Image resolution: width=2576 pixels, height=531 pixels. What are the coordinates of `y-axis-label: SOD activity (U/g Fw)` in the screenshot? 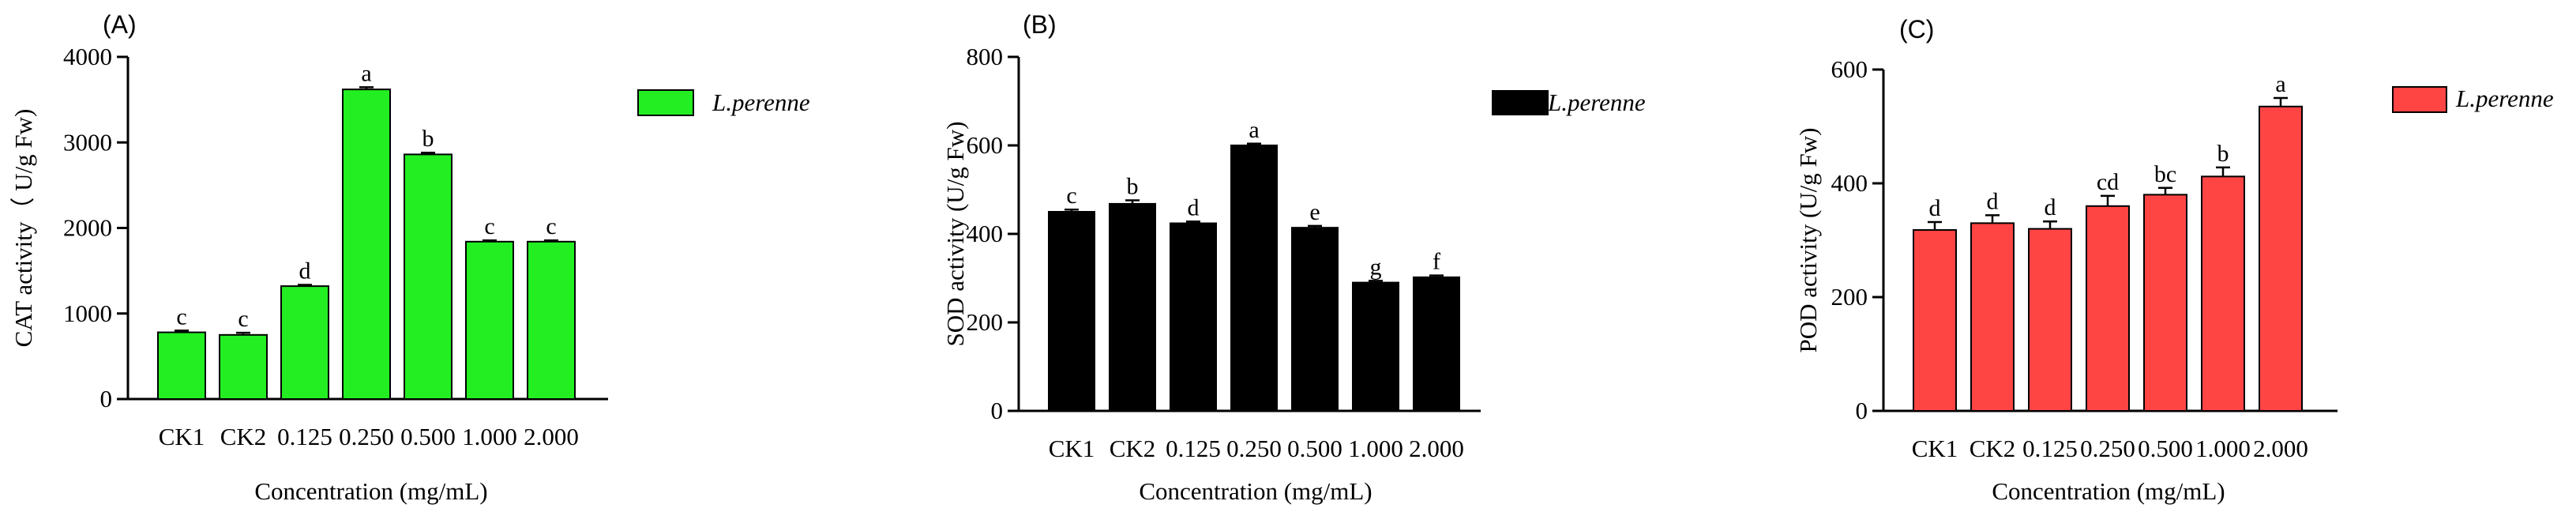 It's located at (955, 234).